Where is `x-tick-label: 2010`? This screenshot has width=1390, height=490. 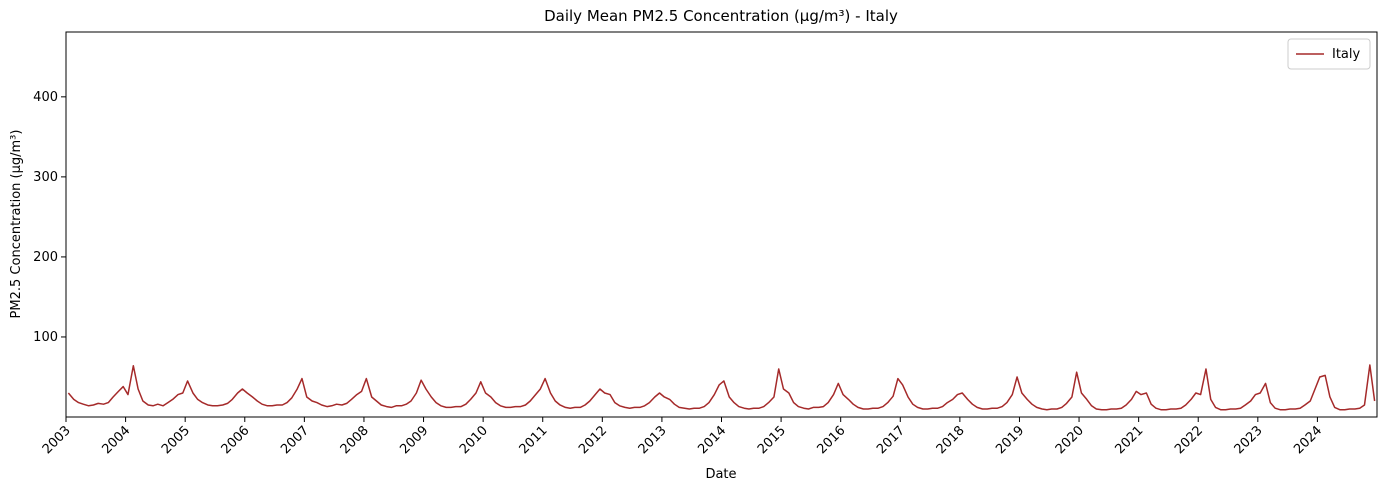 x-tick-label: 2010 is located at coordinates (474, 440).